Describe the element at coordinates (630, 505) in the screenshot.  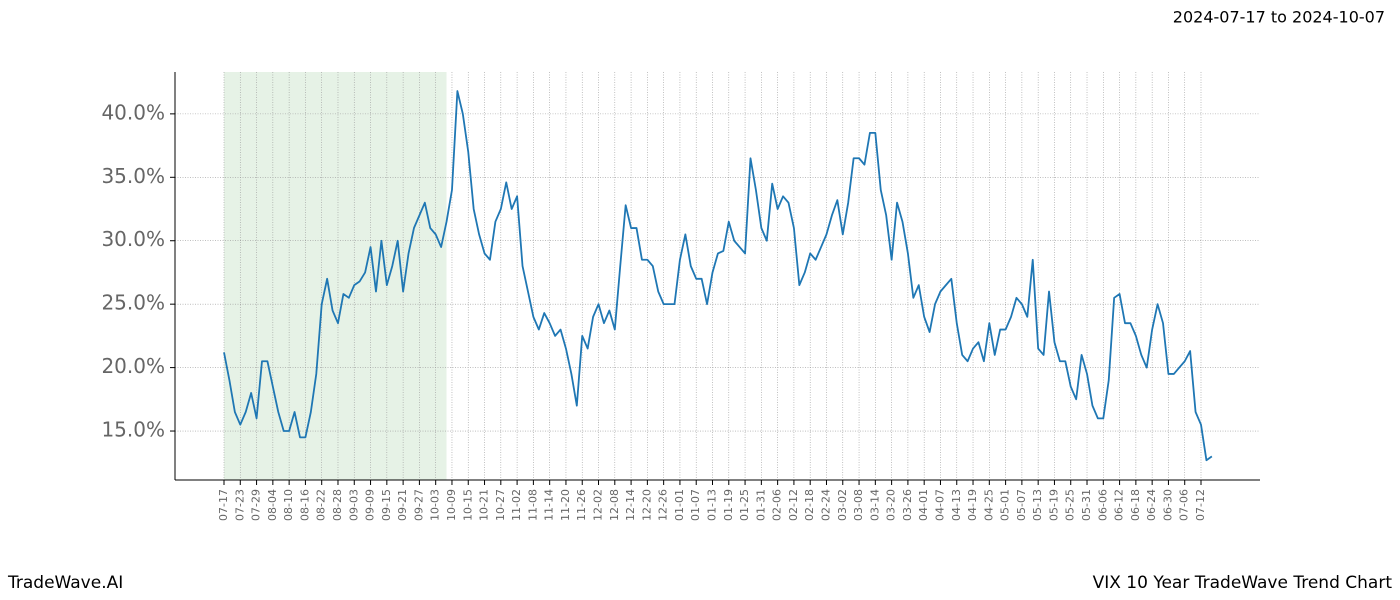
I see `x-tick-label: 12-14` at that location.